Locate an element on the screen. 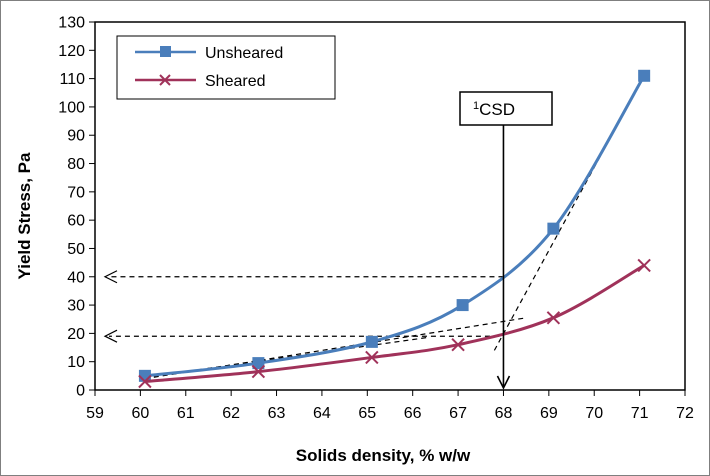 The image size is (710, 476). legend-label-unsheared: Unsheared is located at coordinates (244, 53).